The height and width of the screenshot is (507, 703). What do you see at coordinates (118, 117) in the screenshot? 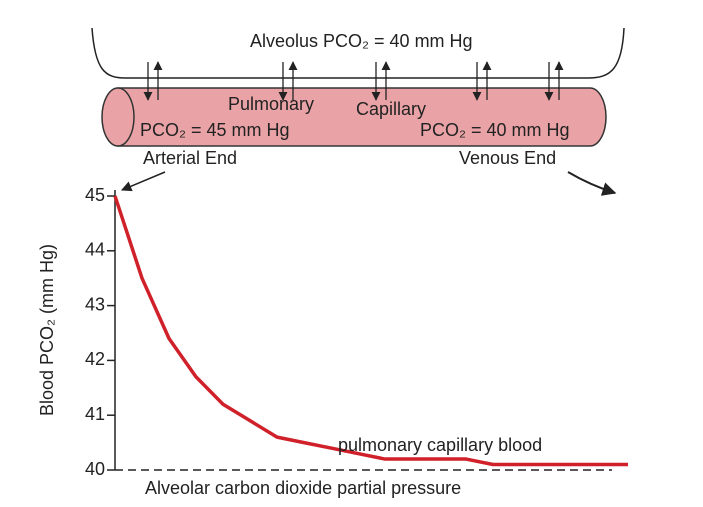
I see `tube-end` at bounding box center [118, 117].